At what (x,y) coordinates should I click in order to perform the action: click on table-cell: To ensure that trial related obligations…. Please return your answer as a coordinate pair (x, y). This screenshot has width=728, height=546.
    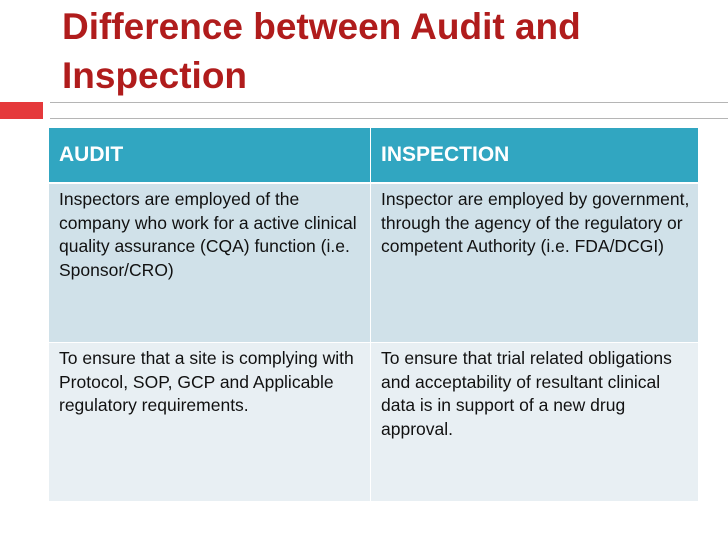
    Looking at the image, I should click on (534, 422).